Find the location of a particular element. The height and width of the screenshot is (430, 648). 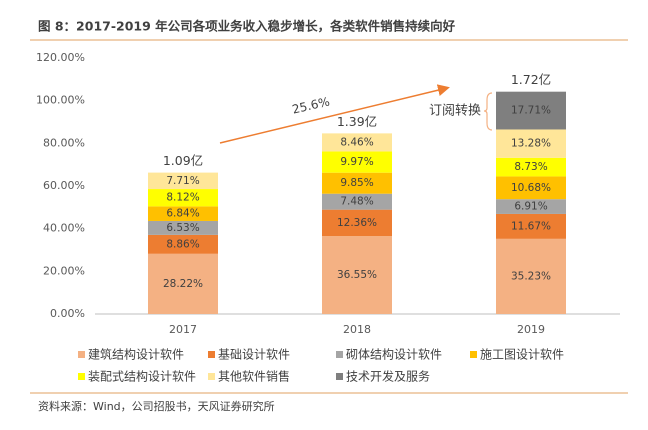

data-label: 6.91% is located at coordinates (530, 207).